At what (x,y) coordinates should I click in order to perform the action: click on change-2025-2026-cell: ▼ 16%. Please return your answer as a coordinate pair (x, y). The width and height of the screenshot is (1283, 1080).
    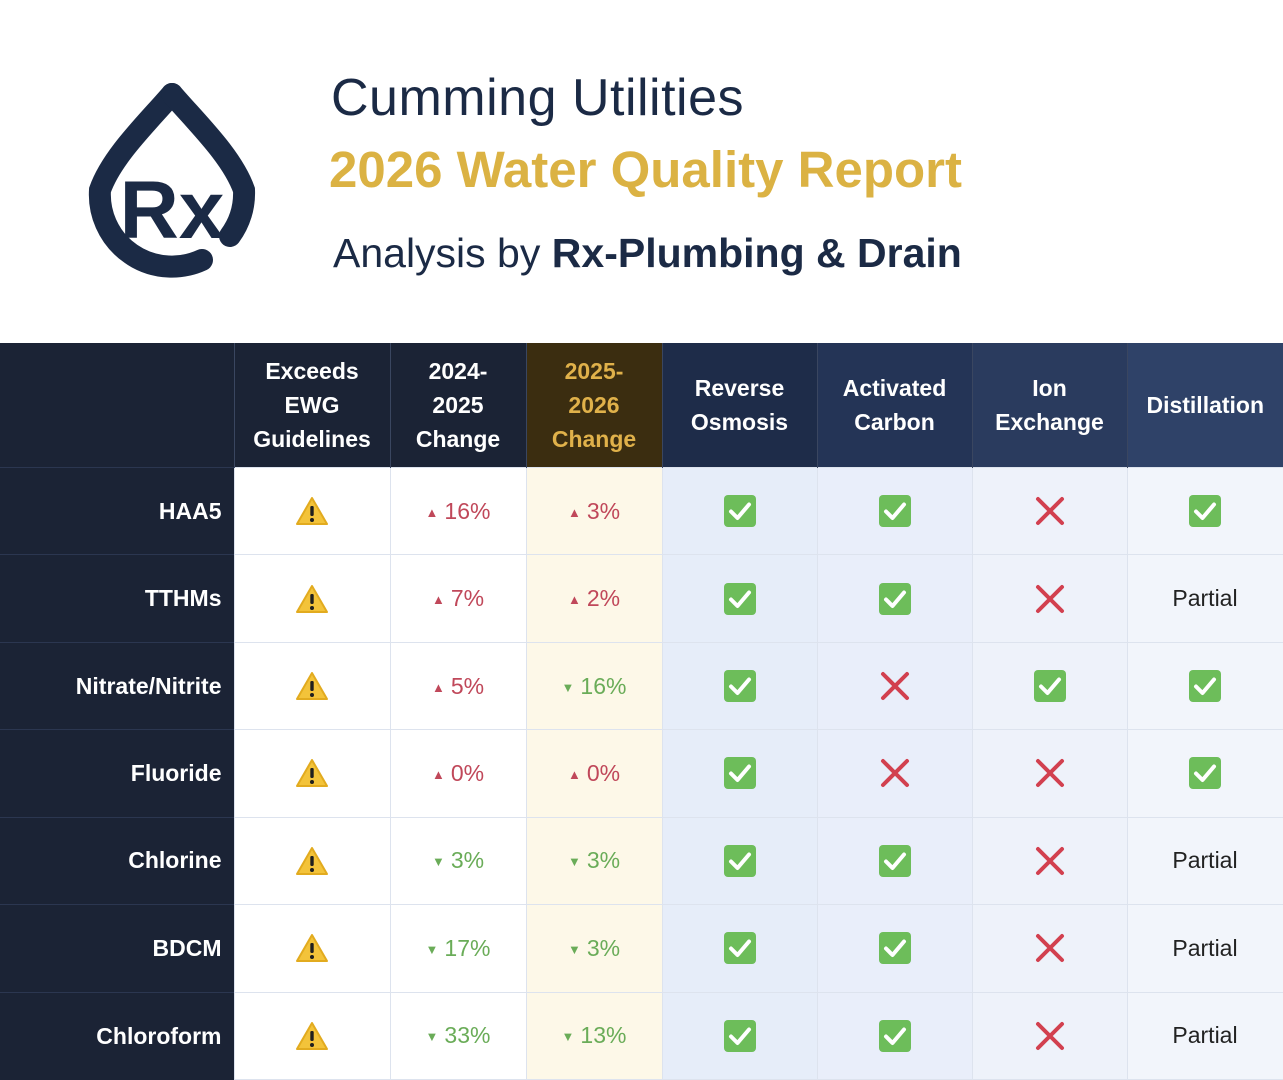
    Looking at the image, I should click on (594, 686).